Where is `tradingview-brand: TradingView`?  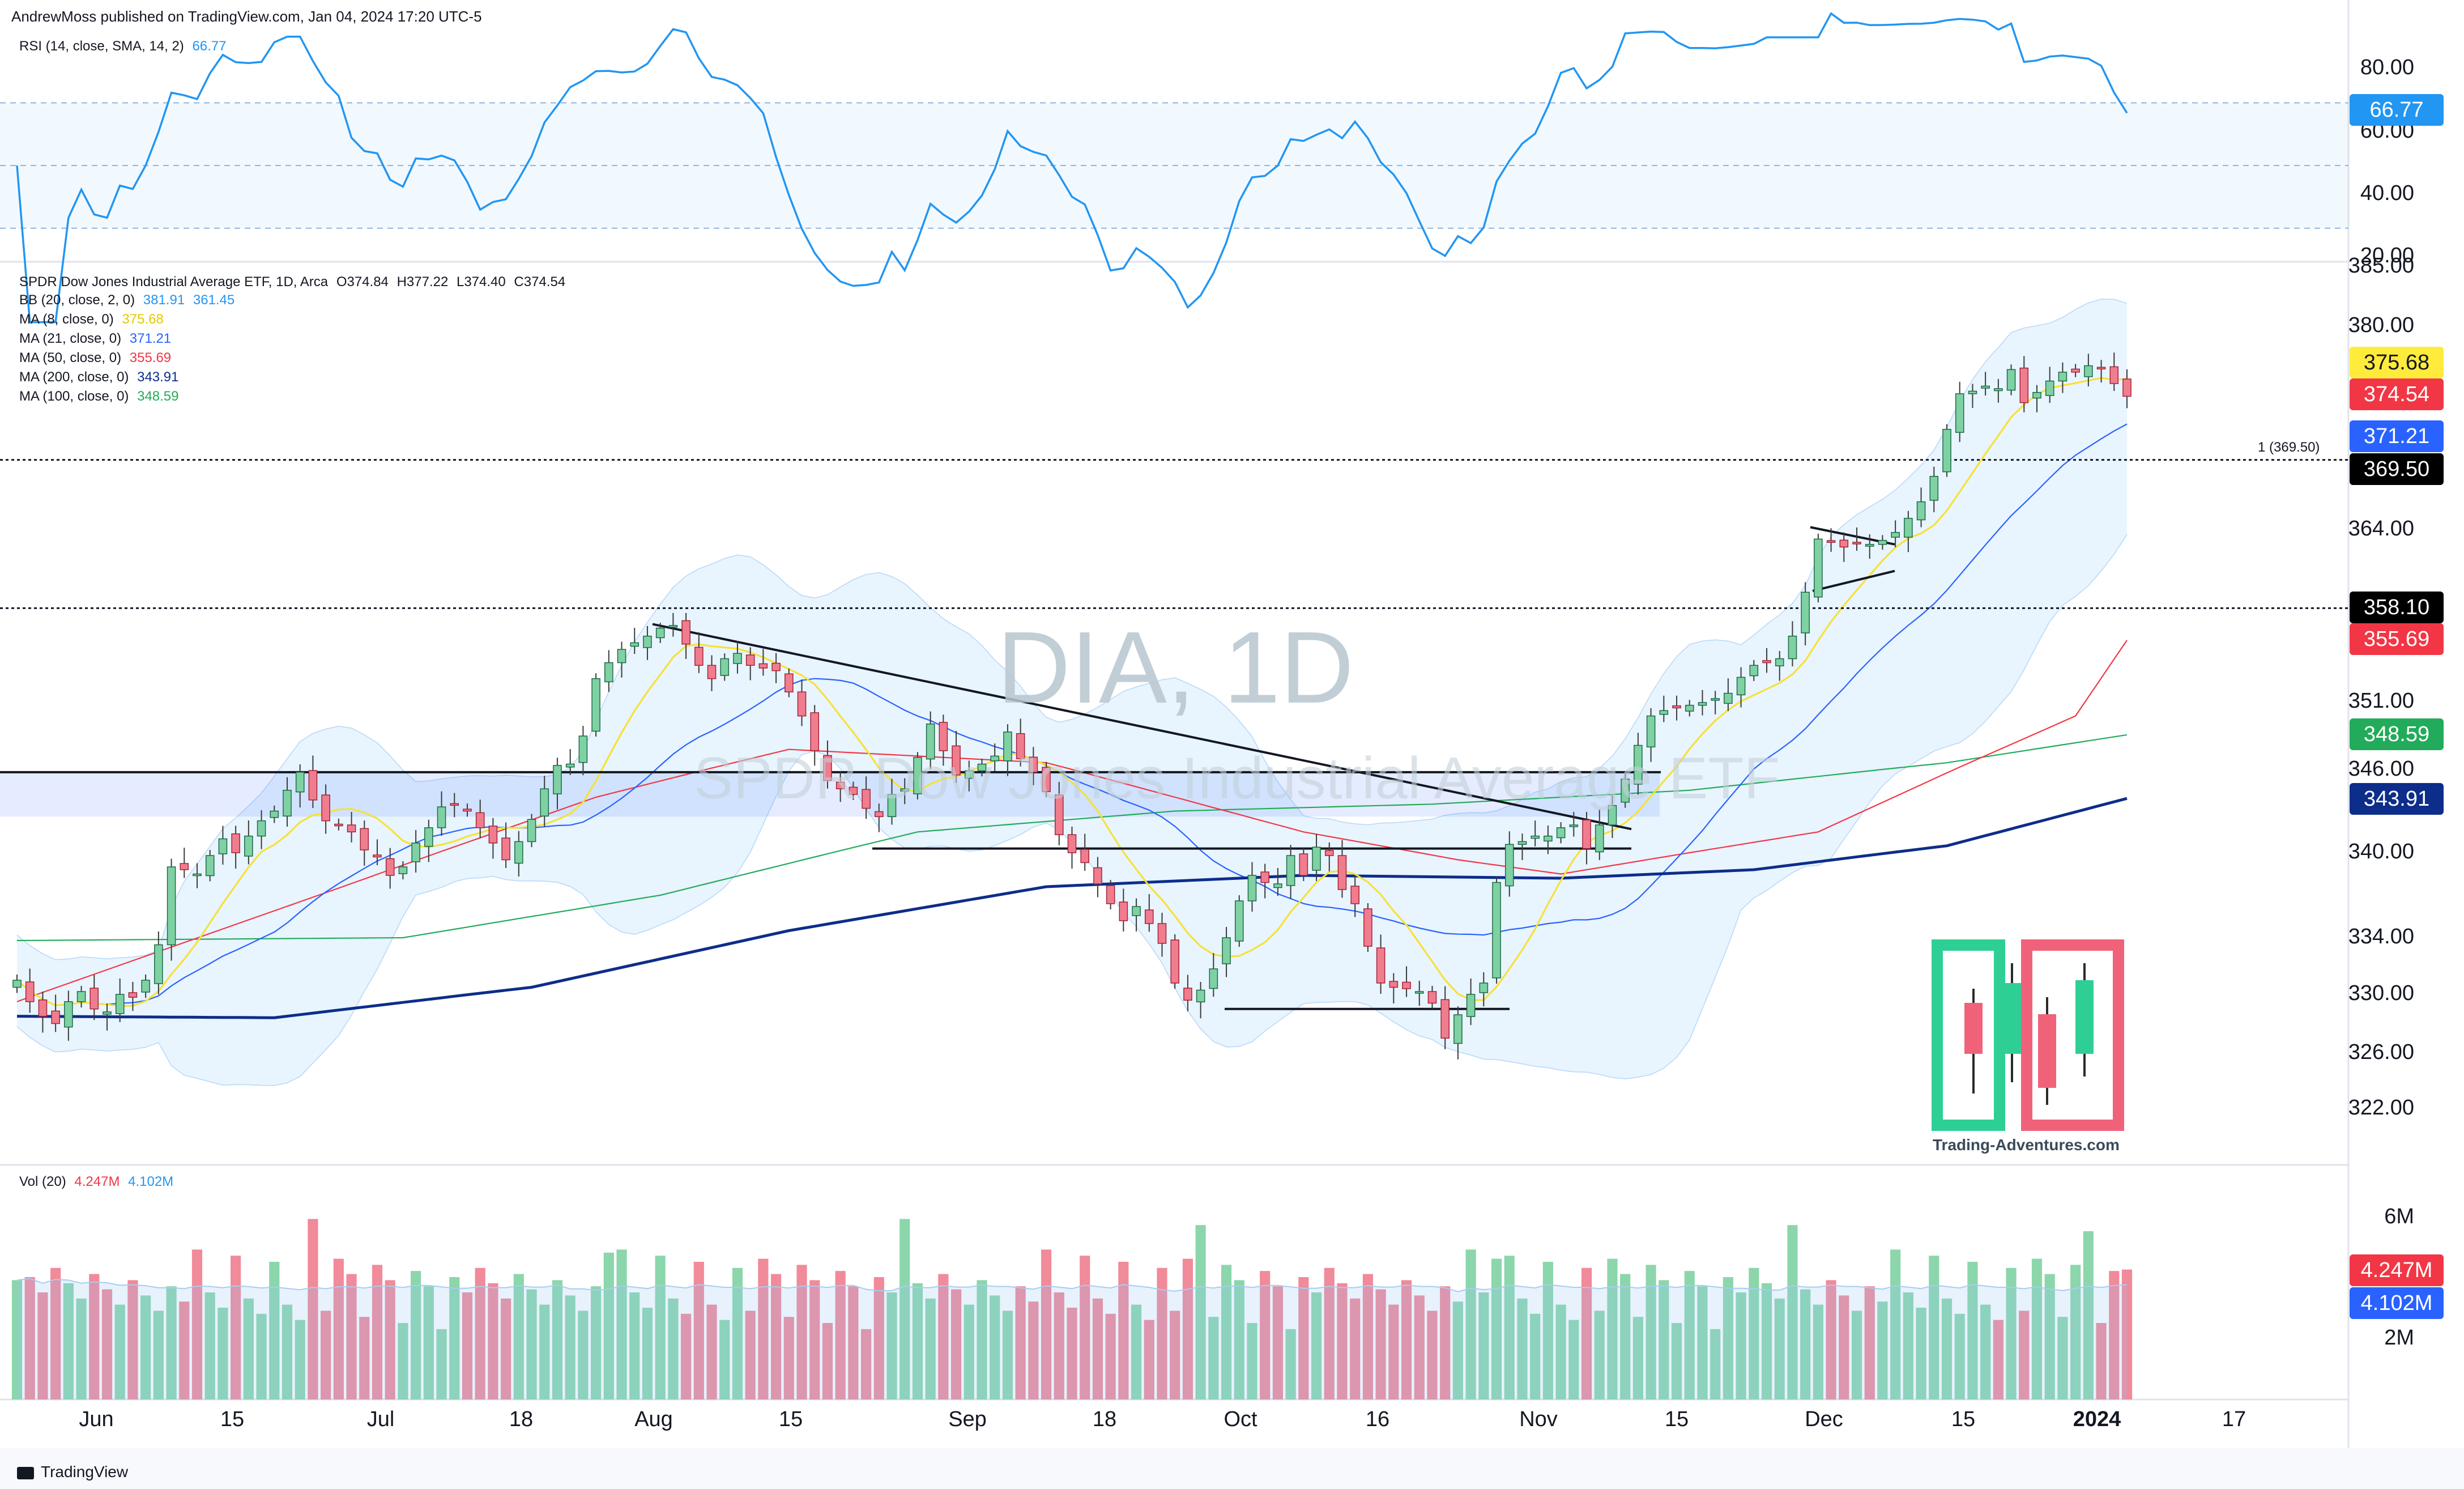 tradingview-brand: TradingView is located at coordinates (72, 1472).